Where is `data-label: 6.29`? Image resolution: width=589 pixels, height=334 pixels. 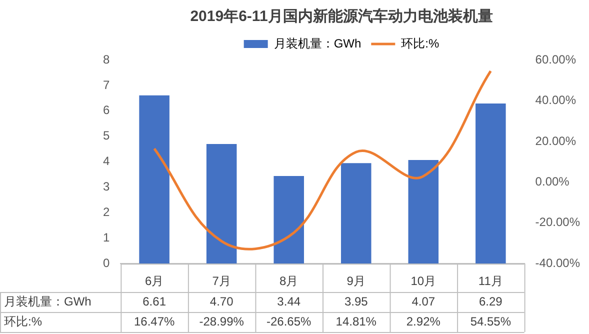 data-label: 6.29 is located at coordinates (490, 301).